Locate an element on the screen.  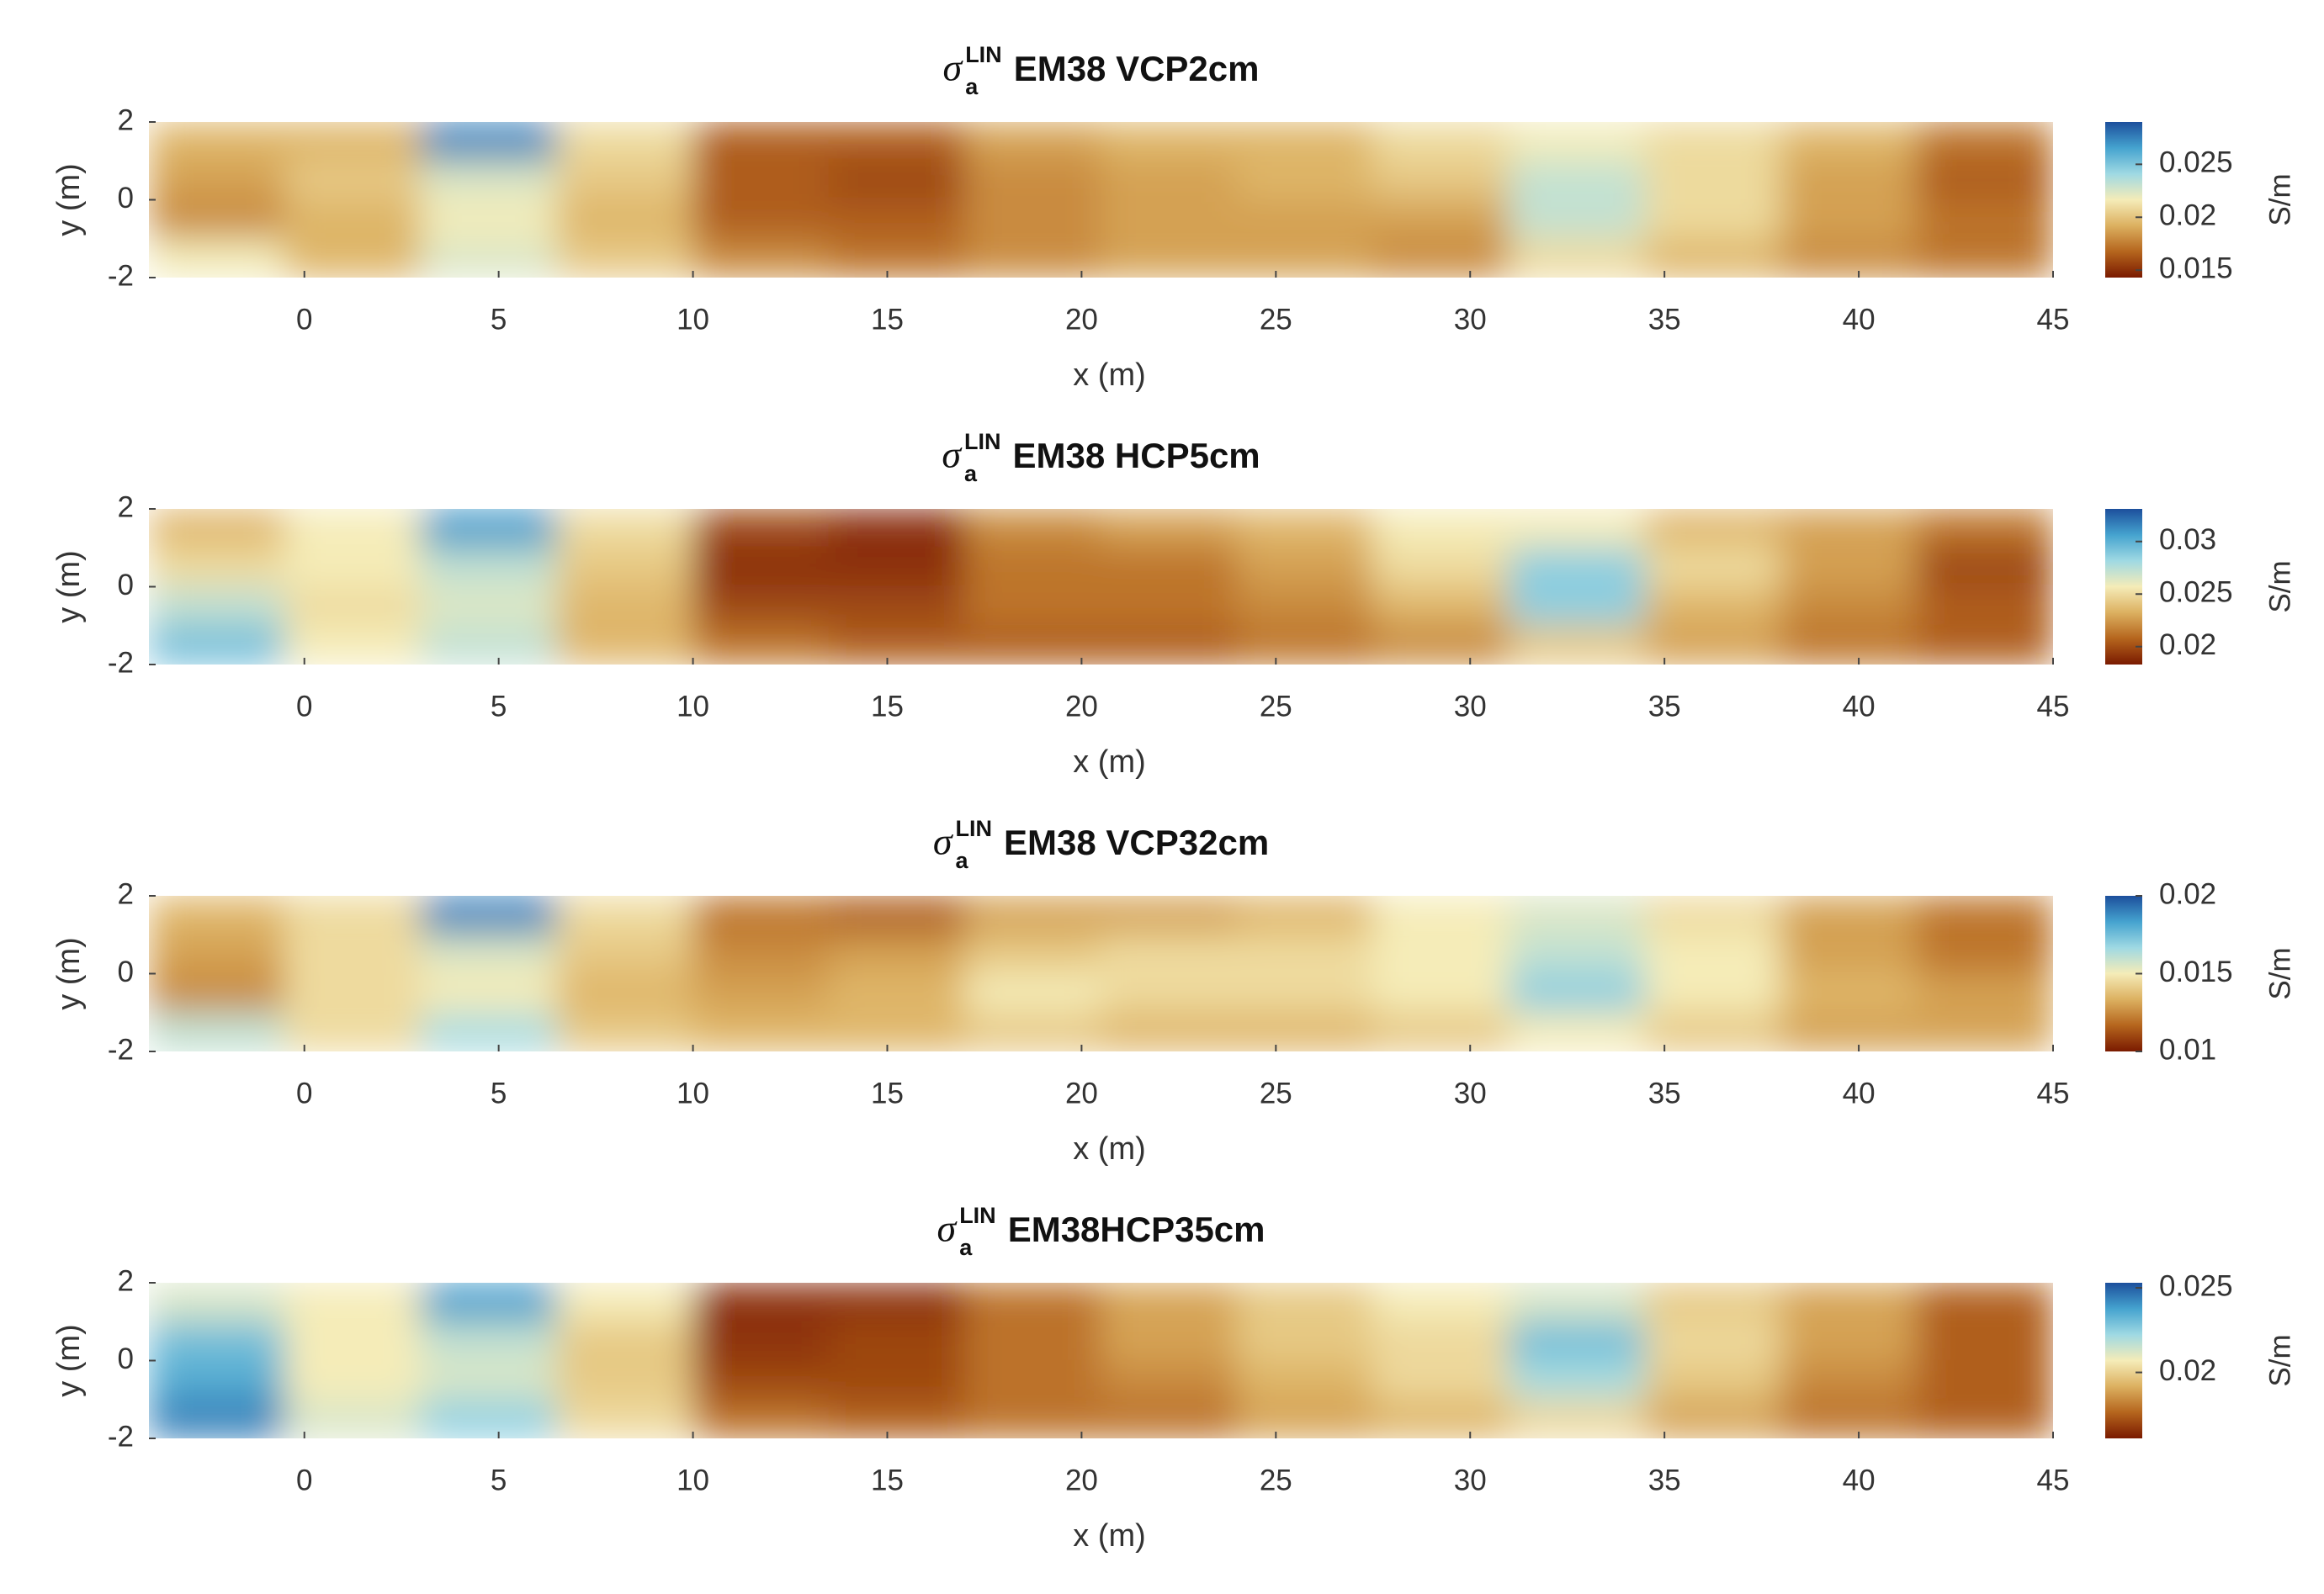
chart-title: σ LIN a EM38HCP35cm is located at coordinates (1101, 1231).